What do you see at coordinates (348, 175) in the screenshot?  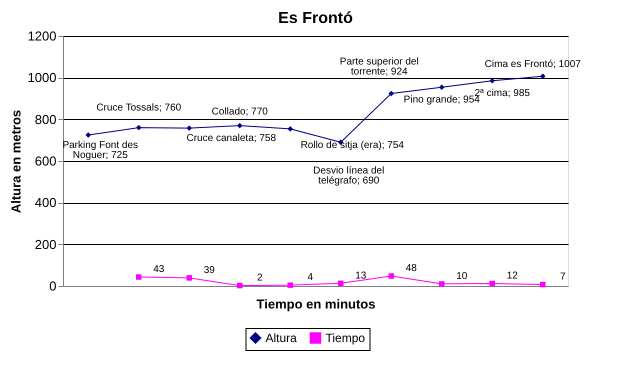 I see `data-label: Desvio línea del telégrafo; 690` at bounding box center [348, 175].